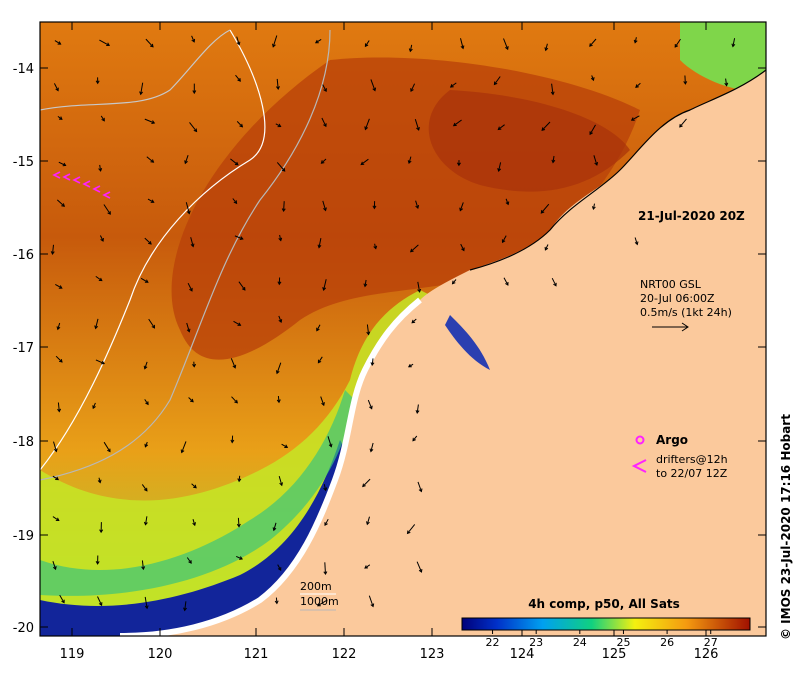  What do you see at coordinates (23, 69) in the screenshot?
I see `y-tick-label: -14` at bounding box center [23, 69].